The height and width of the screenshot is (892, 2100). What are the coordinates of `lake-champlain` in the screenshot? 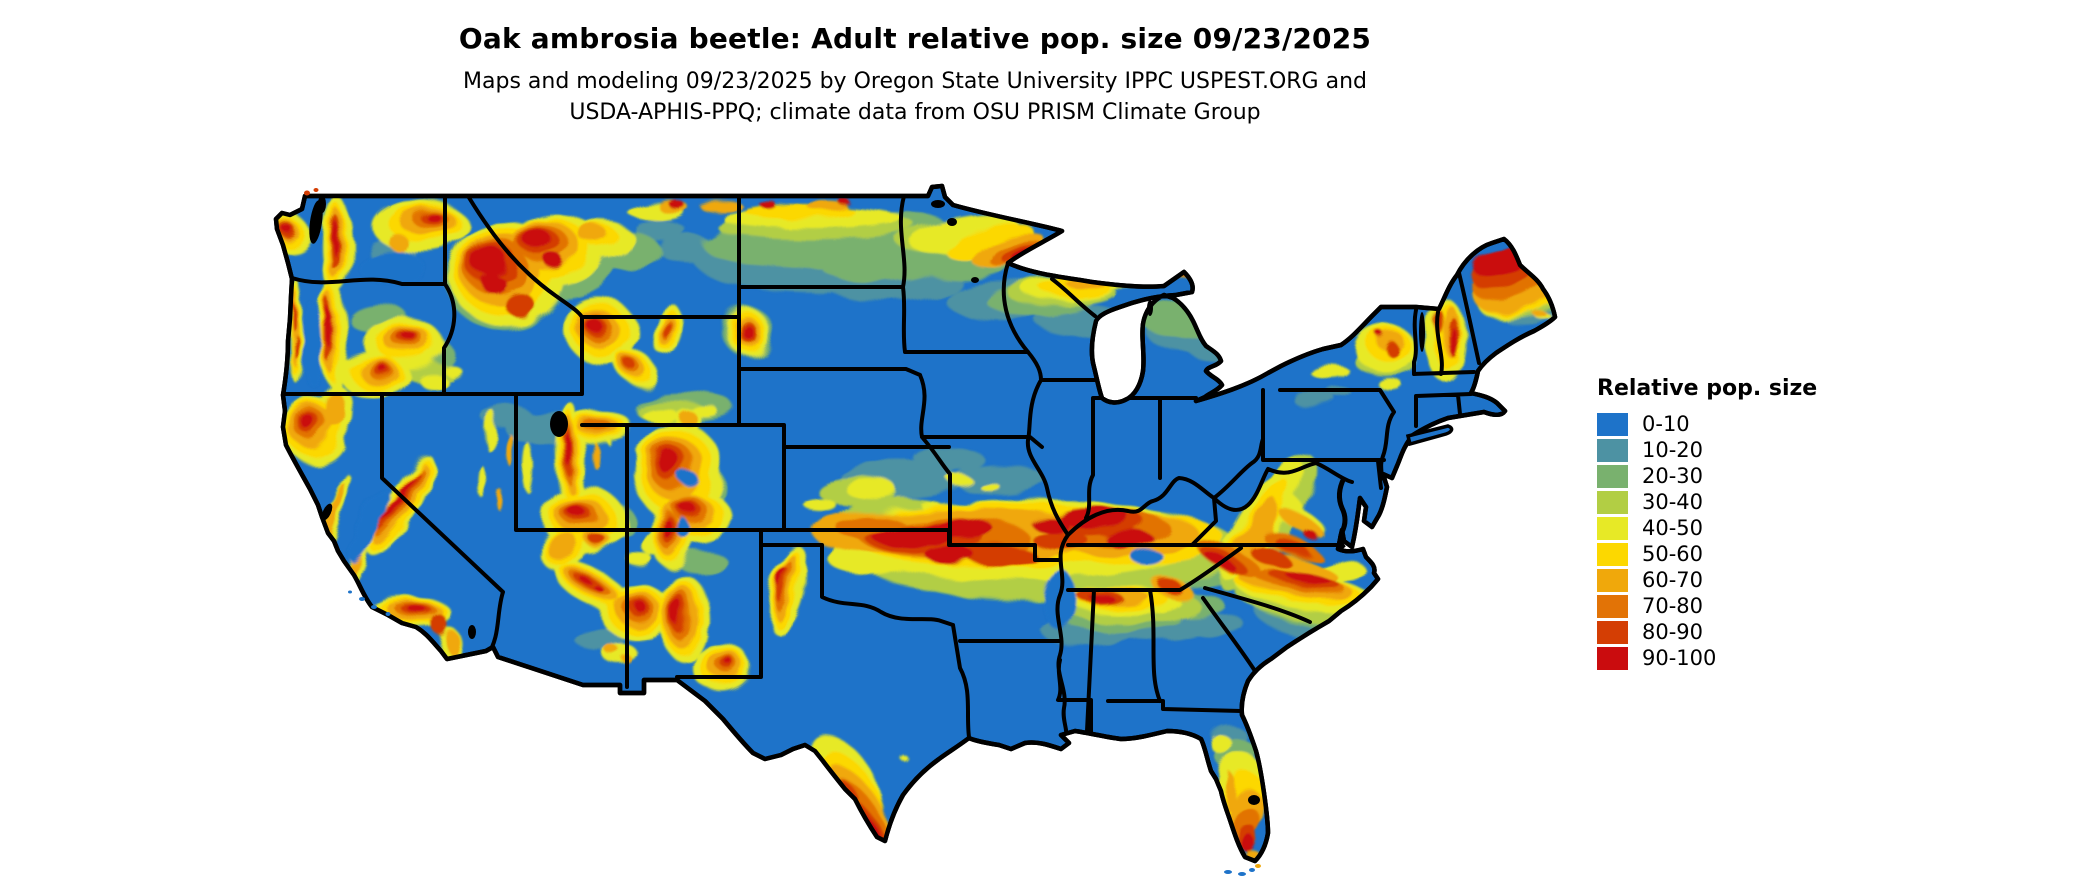 It's located at (1422, 332).